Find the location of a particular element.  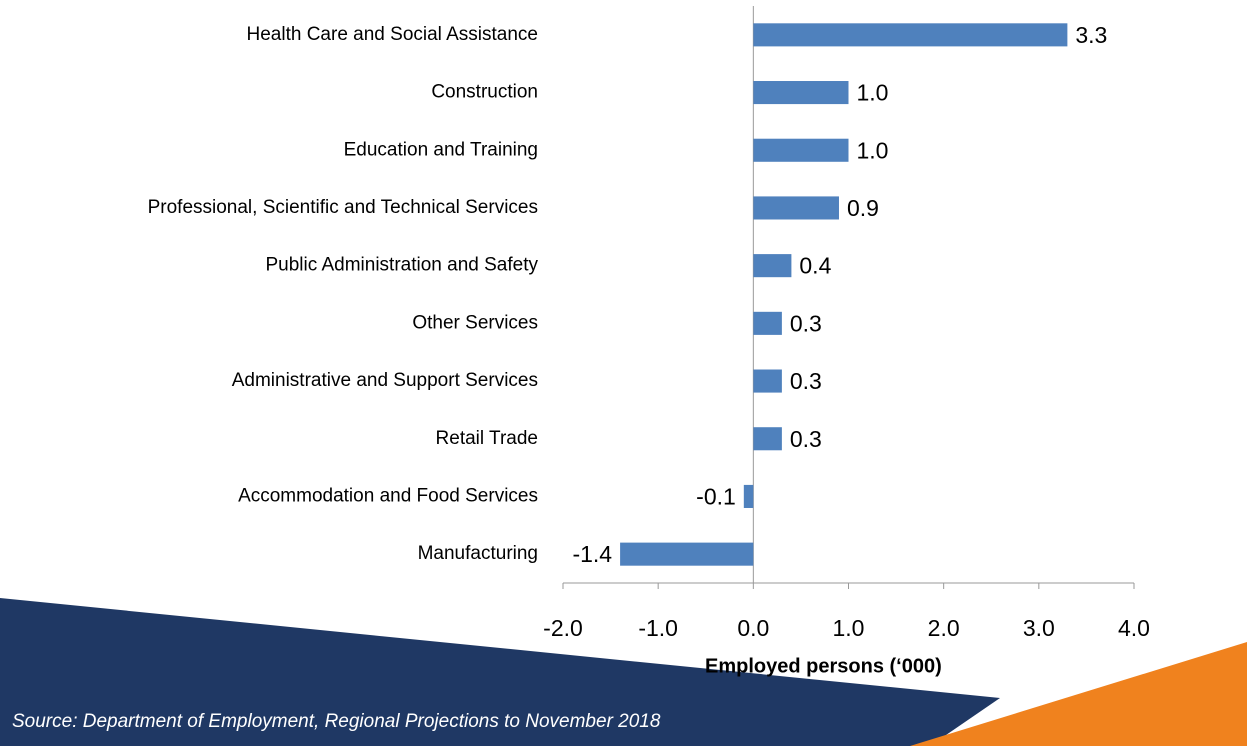

x-tick-label: 2.0 is located at coordinates (944, 628).